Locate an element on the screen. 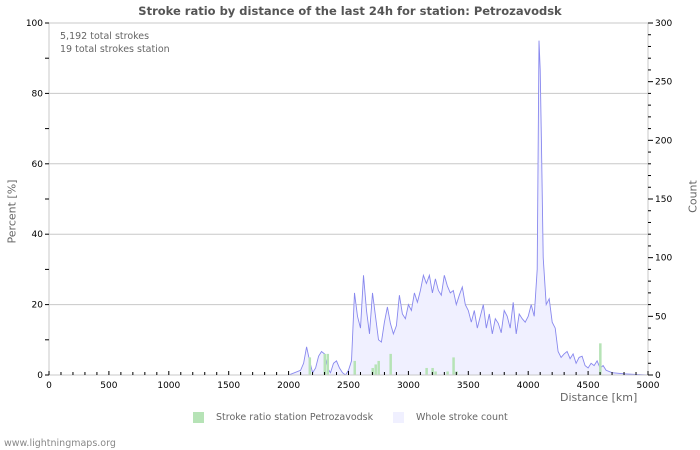  svg-text: 50 is located at coordinates (661, 317).